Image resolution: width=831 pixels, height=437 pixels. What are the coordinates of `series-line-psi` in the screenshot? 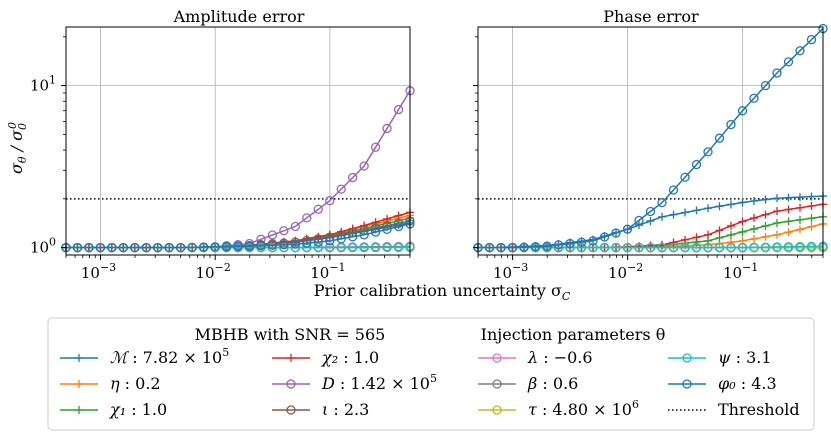 It's located at (651, 247).